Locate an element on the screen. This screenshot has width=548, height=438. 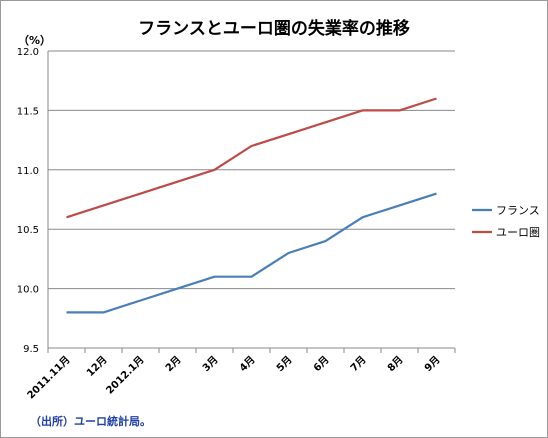
source-note: （出所）ユーロ統計局。 is located at coordinates (90, 421).